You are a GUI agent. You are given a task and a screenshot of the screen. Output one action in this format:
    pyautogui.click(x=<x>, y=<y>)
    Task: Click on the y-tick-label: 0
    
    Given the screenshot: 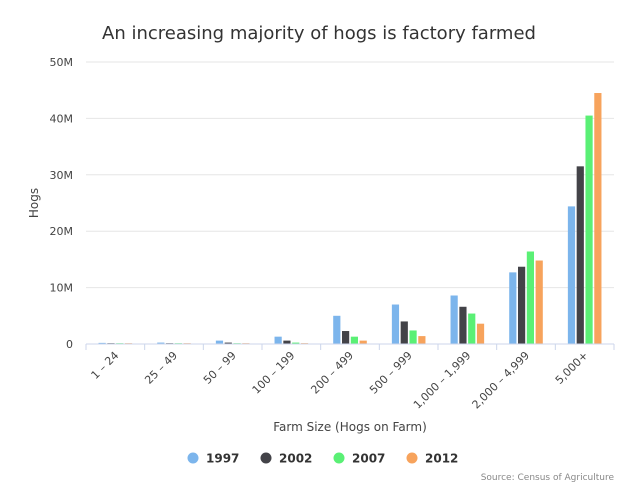 What is the action you would take?
    pyautogui.click(x=69, y=344)
    